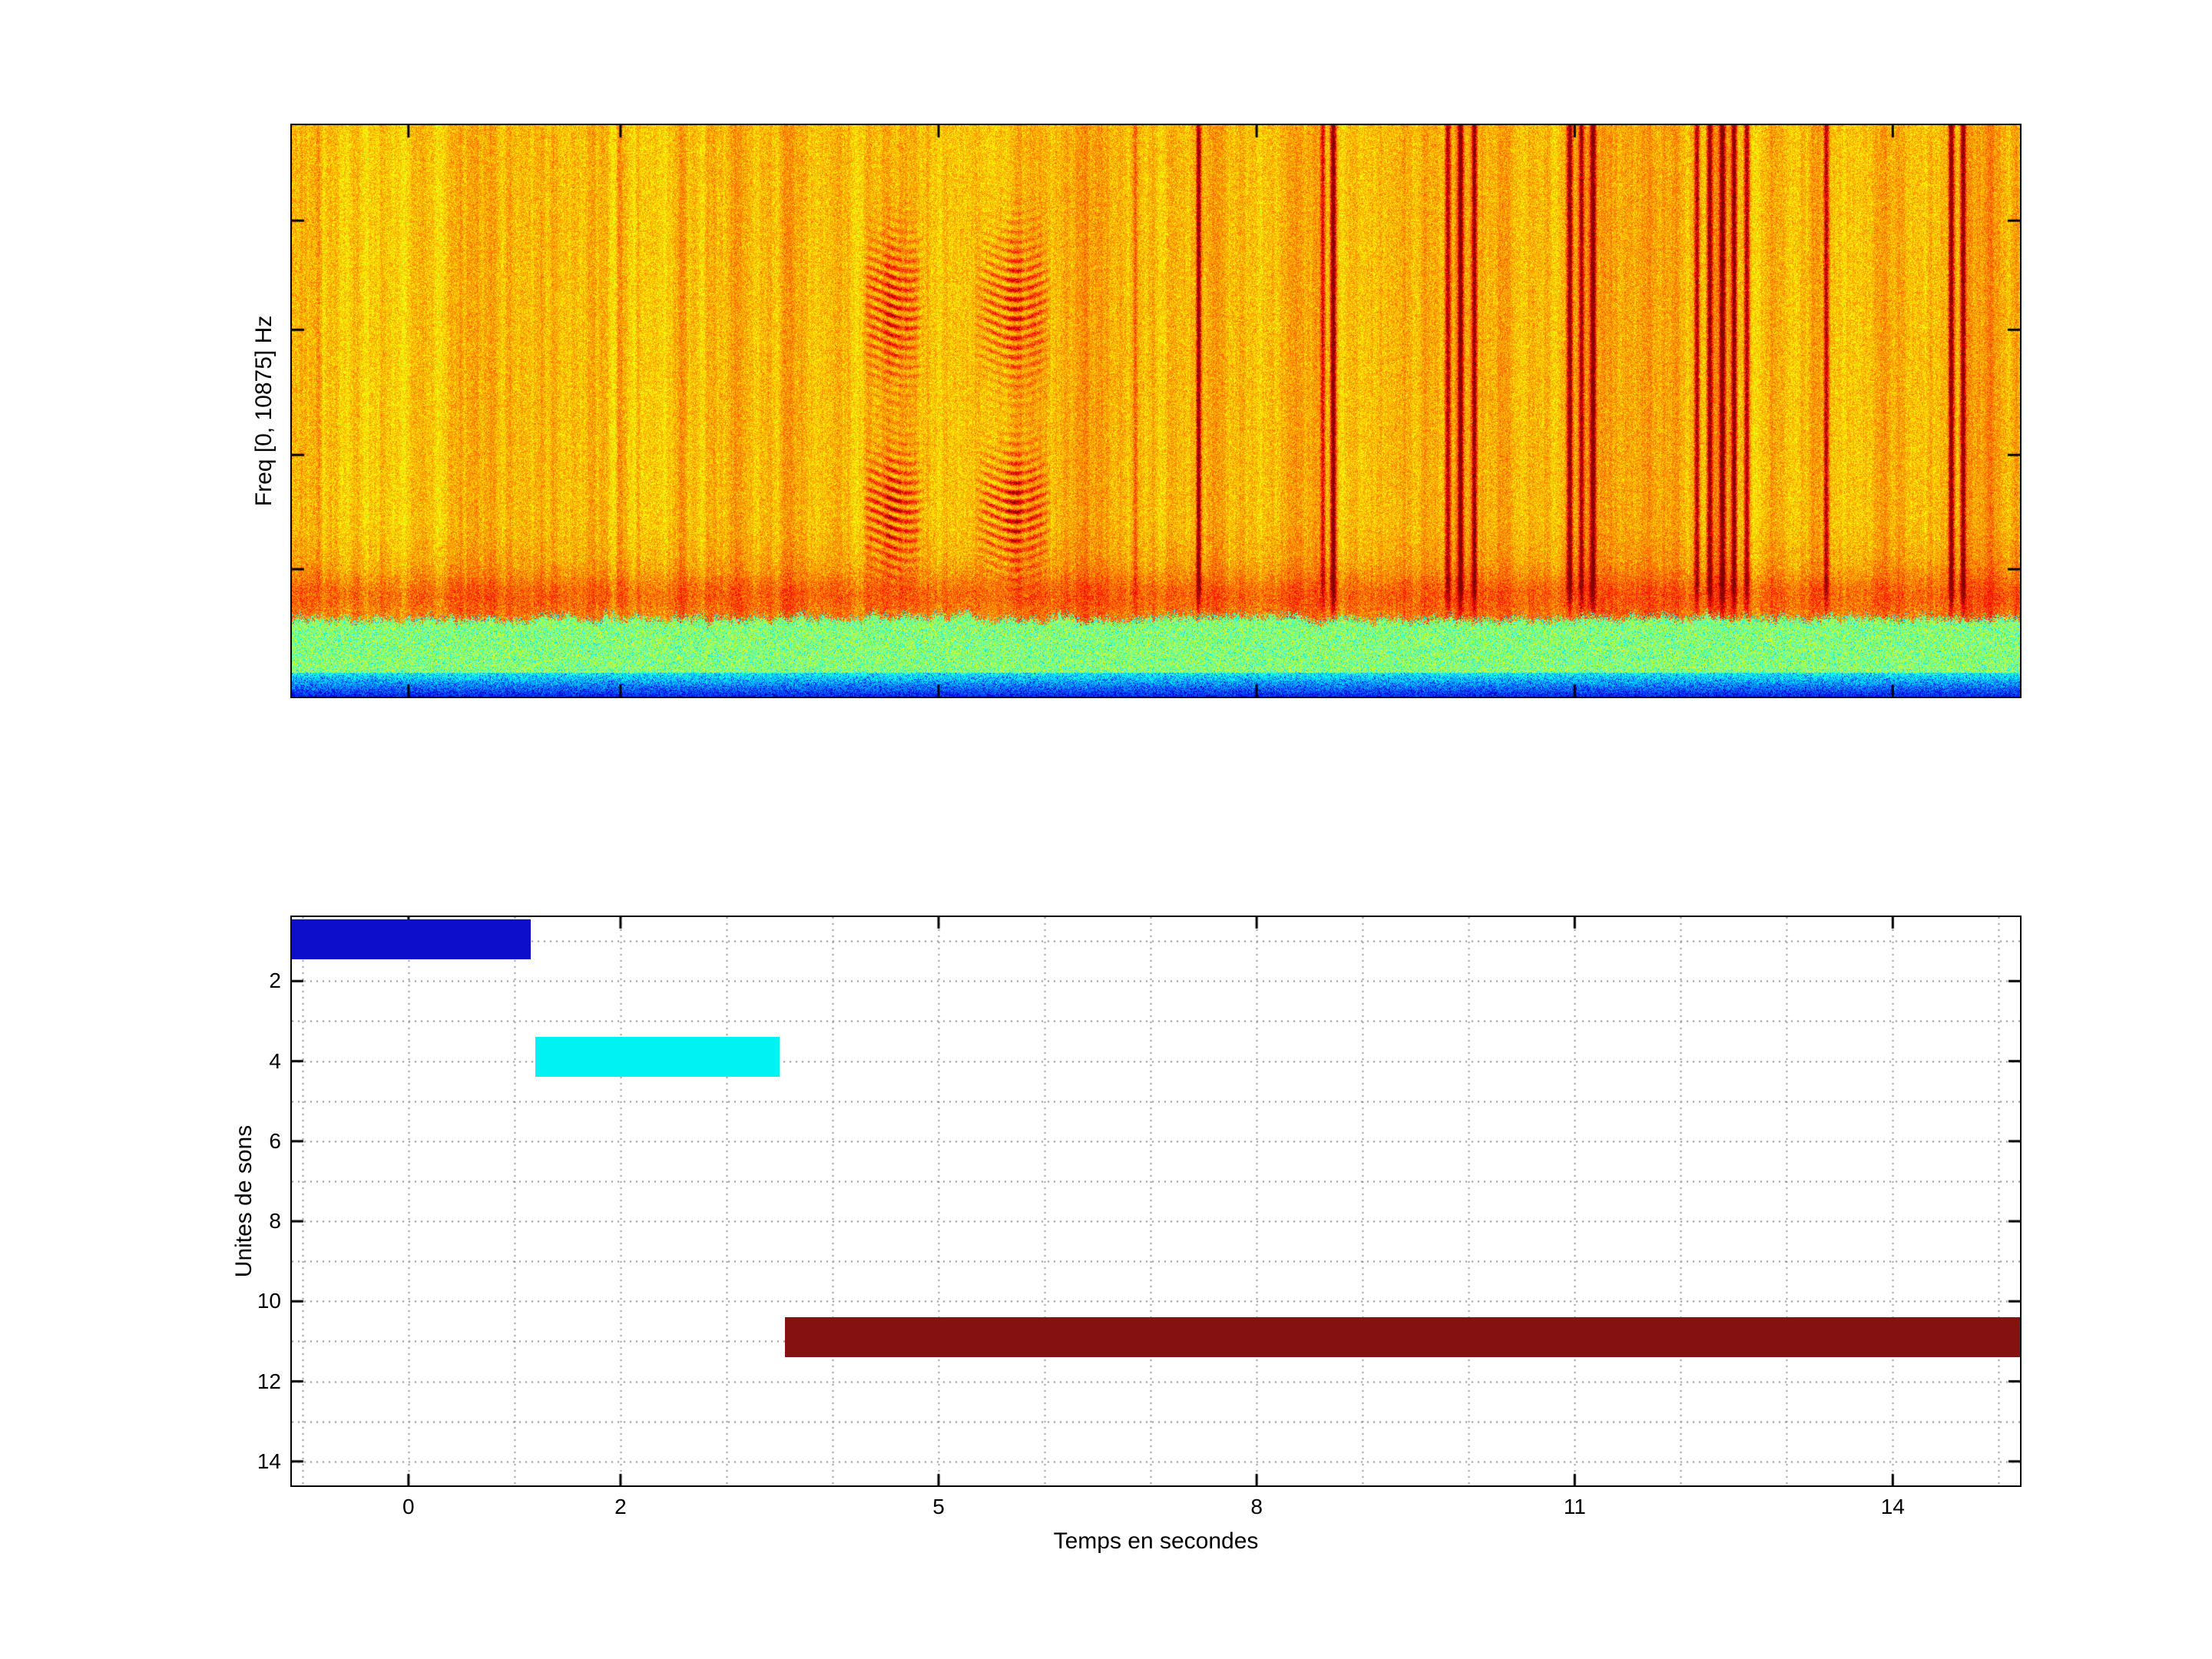 Image resolution: width=2212 pixels, height=1659 pixels. Describe the element at coordinates (938, 1507) in the screenshot. I see `x-tick-label-5: 5` at that location.